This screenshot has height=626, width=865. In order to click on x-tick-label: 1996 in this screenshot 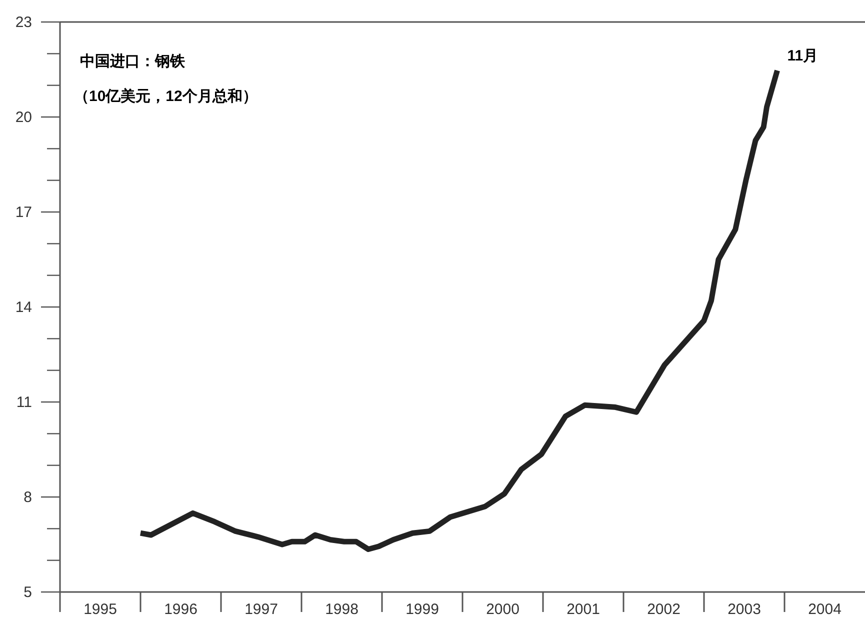, I will do `click(181, 609)`.